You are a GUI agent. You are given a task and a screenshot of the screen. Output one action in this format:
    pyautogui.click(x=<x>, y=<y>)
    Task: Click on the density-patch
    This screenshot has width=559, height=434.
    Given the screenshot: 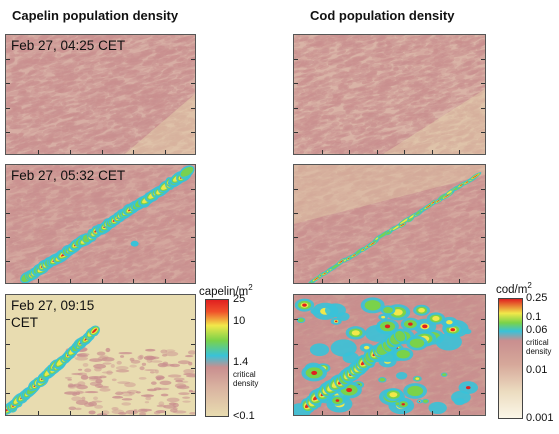 What is the action you would take?
    pyautogui.click(x=134, y=243)
    